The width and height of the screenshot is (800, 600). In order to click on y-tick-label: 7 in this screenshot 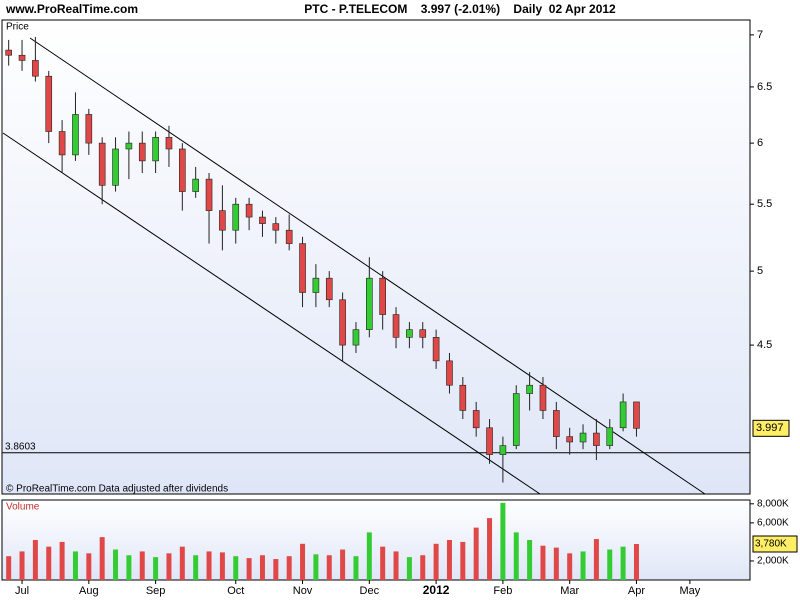, I will do `click(760, 35)`.